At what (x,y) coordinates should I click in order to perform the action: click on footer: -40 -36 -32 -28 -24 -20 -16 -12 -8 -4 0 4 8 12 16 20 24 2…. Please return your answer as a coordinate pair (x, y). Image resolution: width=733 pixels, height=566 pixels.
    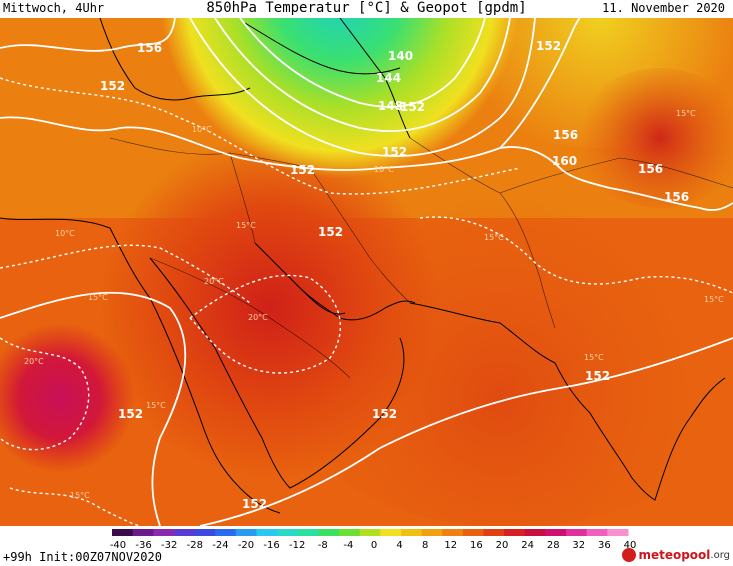
    Looking at the image, I should click on (366, 546).